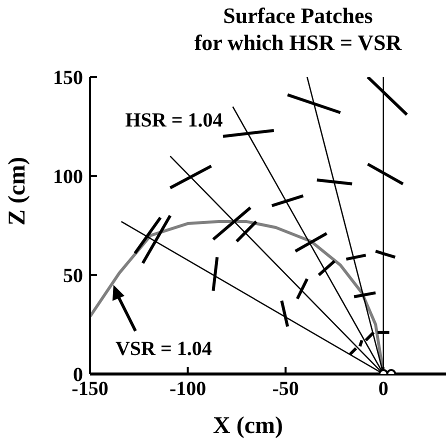 This screenshot has height=441, width=446. I want to click on y-tick-label: 50, so click(73, 276).